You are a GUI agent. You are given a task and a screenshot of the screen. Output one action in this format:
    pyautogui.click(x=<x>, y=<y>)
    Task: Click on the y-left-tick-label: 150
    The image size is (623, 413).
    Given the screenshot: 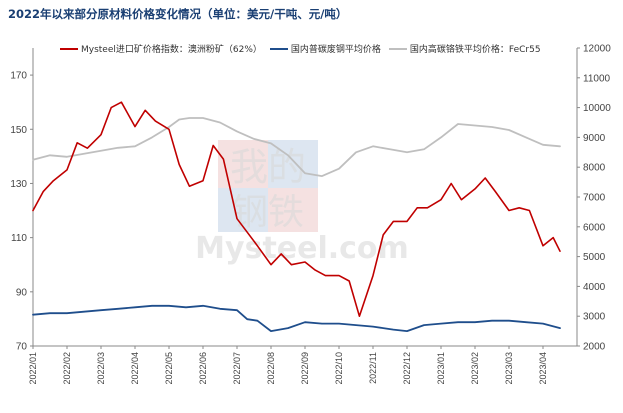 What is the action you would take?
    pyautogui.click(x=18, y=130)
    